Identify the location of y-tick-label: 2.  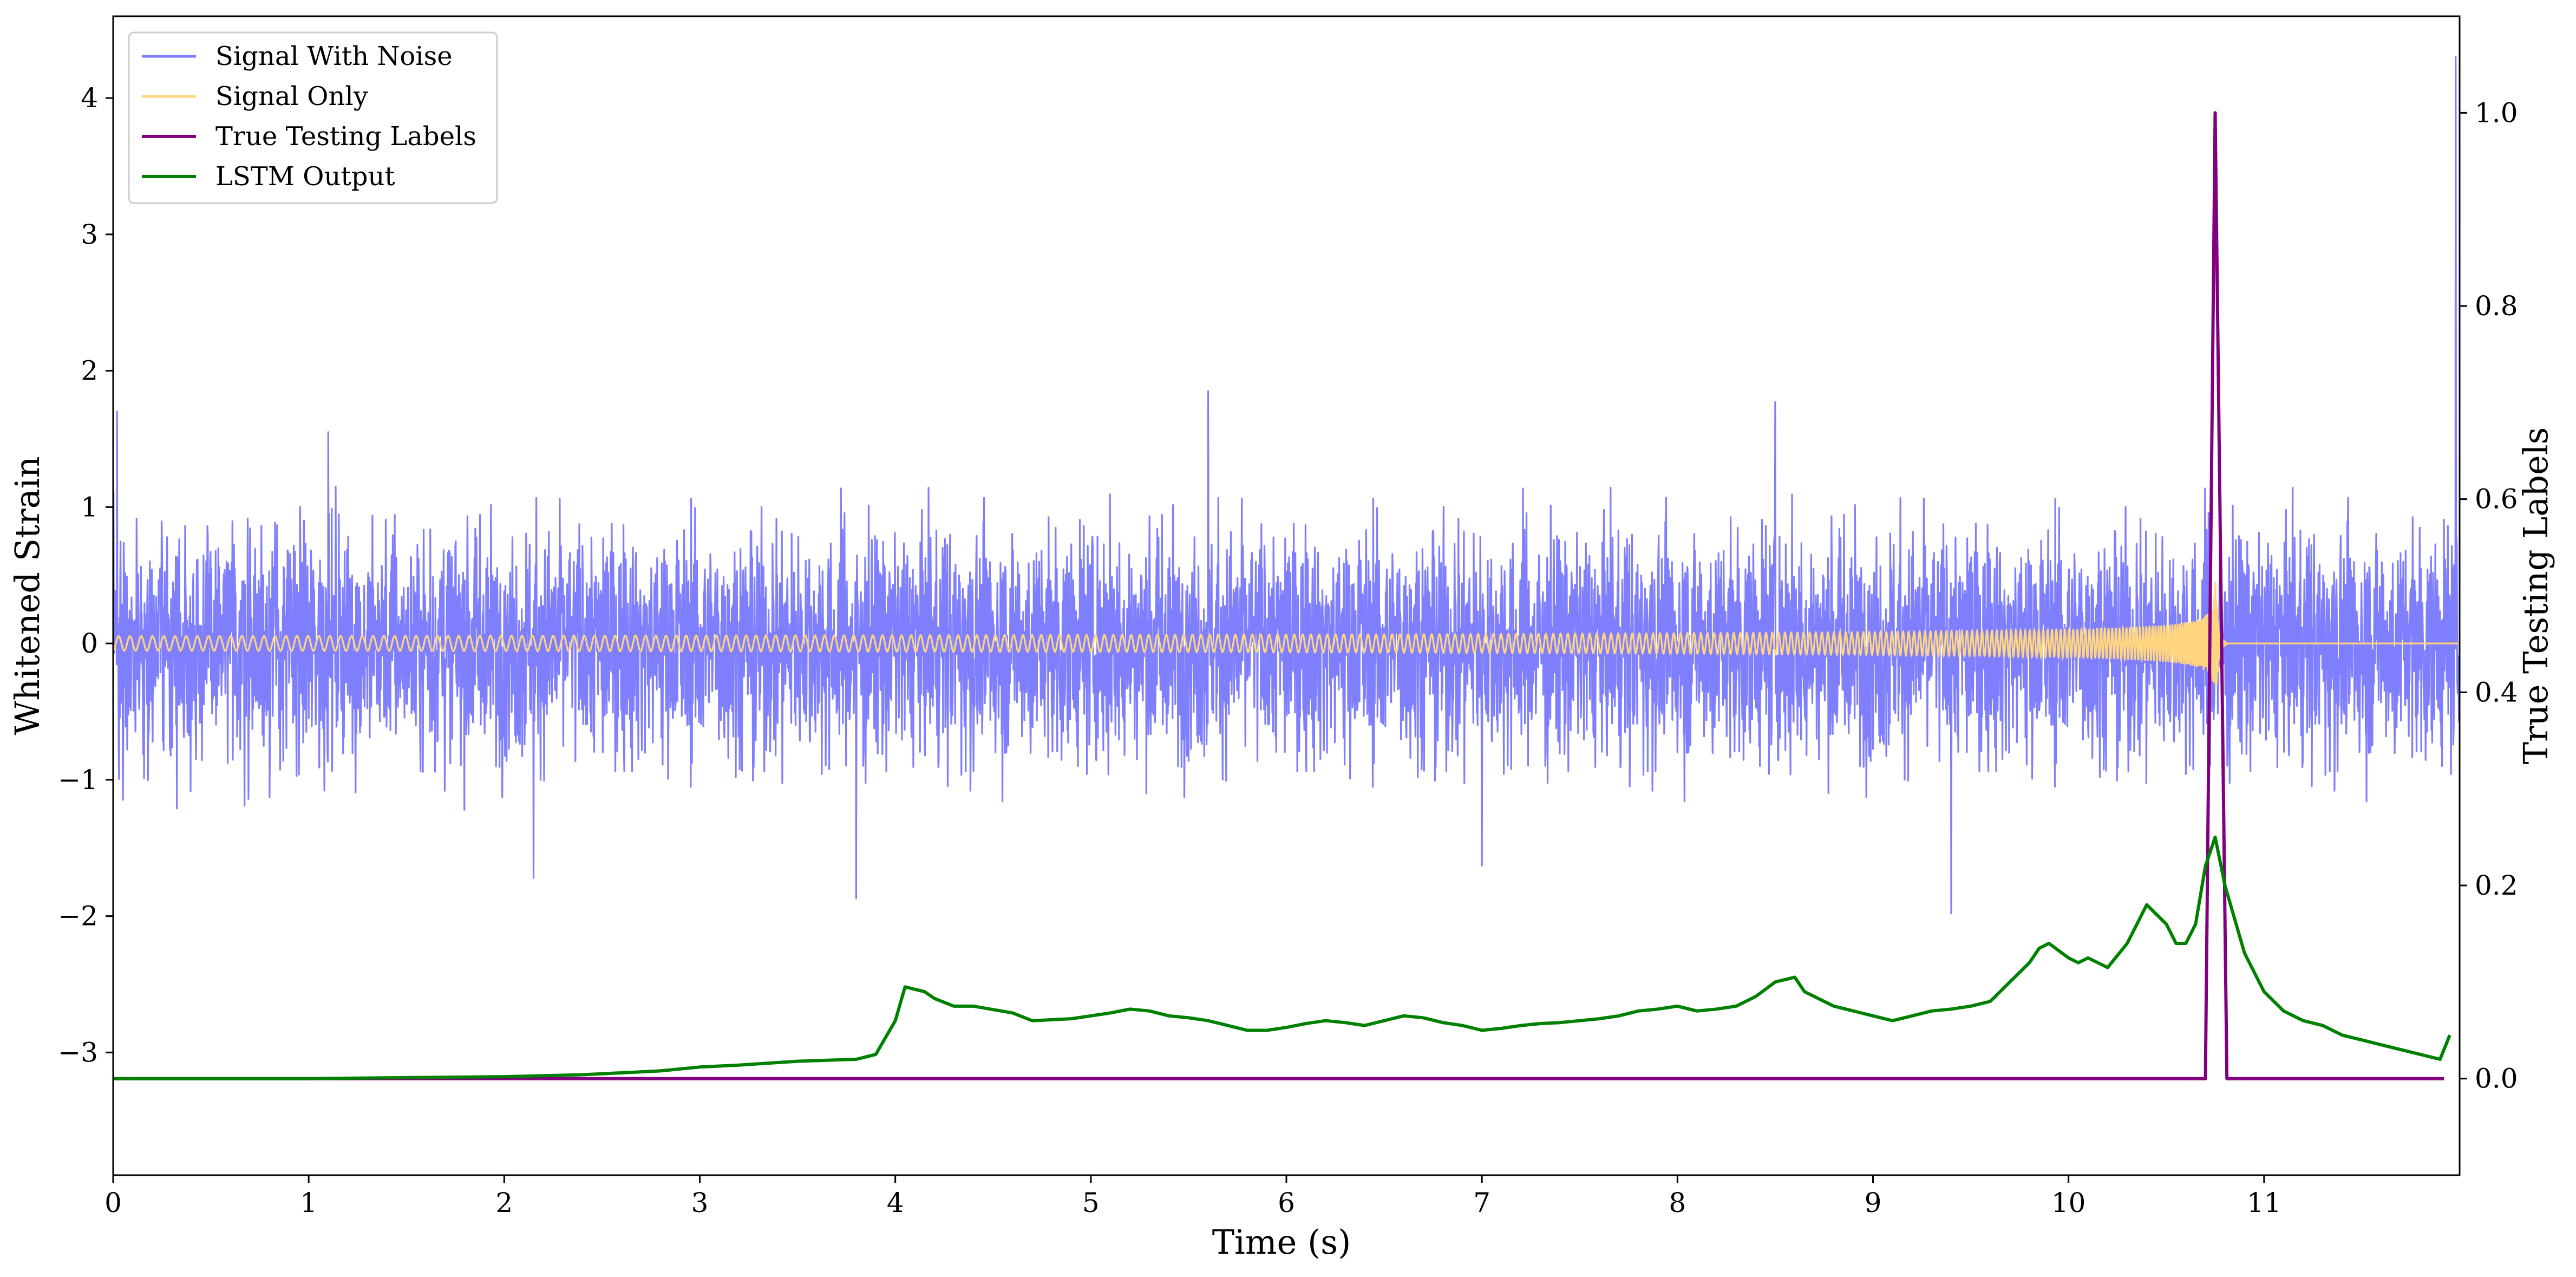
(90, 371).